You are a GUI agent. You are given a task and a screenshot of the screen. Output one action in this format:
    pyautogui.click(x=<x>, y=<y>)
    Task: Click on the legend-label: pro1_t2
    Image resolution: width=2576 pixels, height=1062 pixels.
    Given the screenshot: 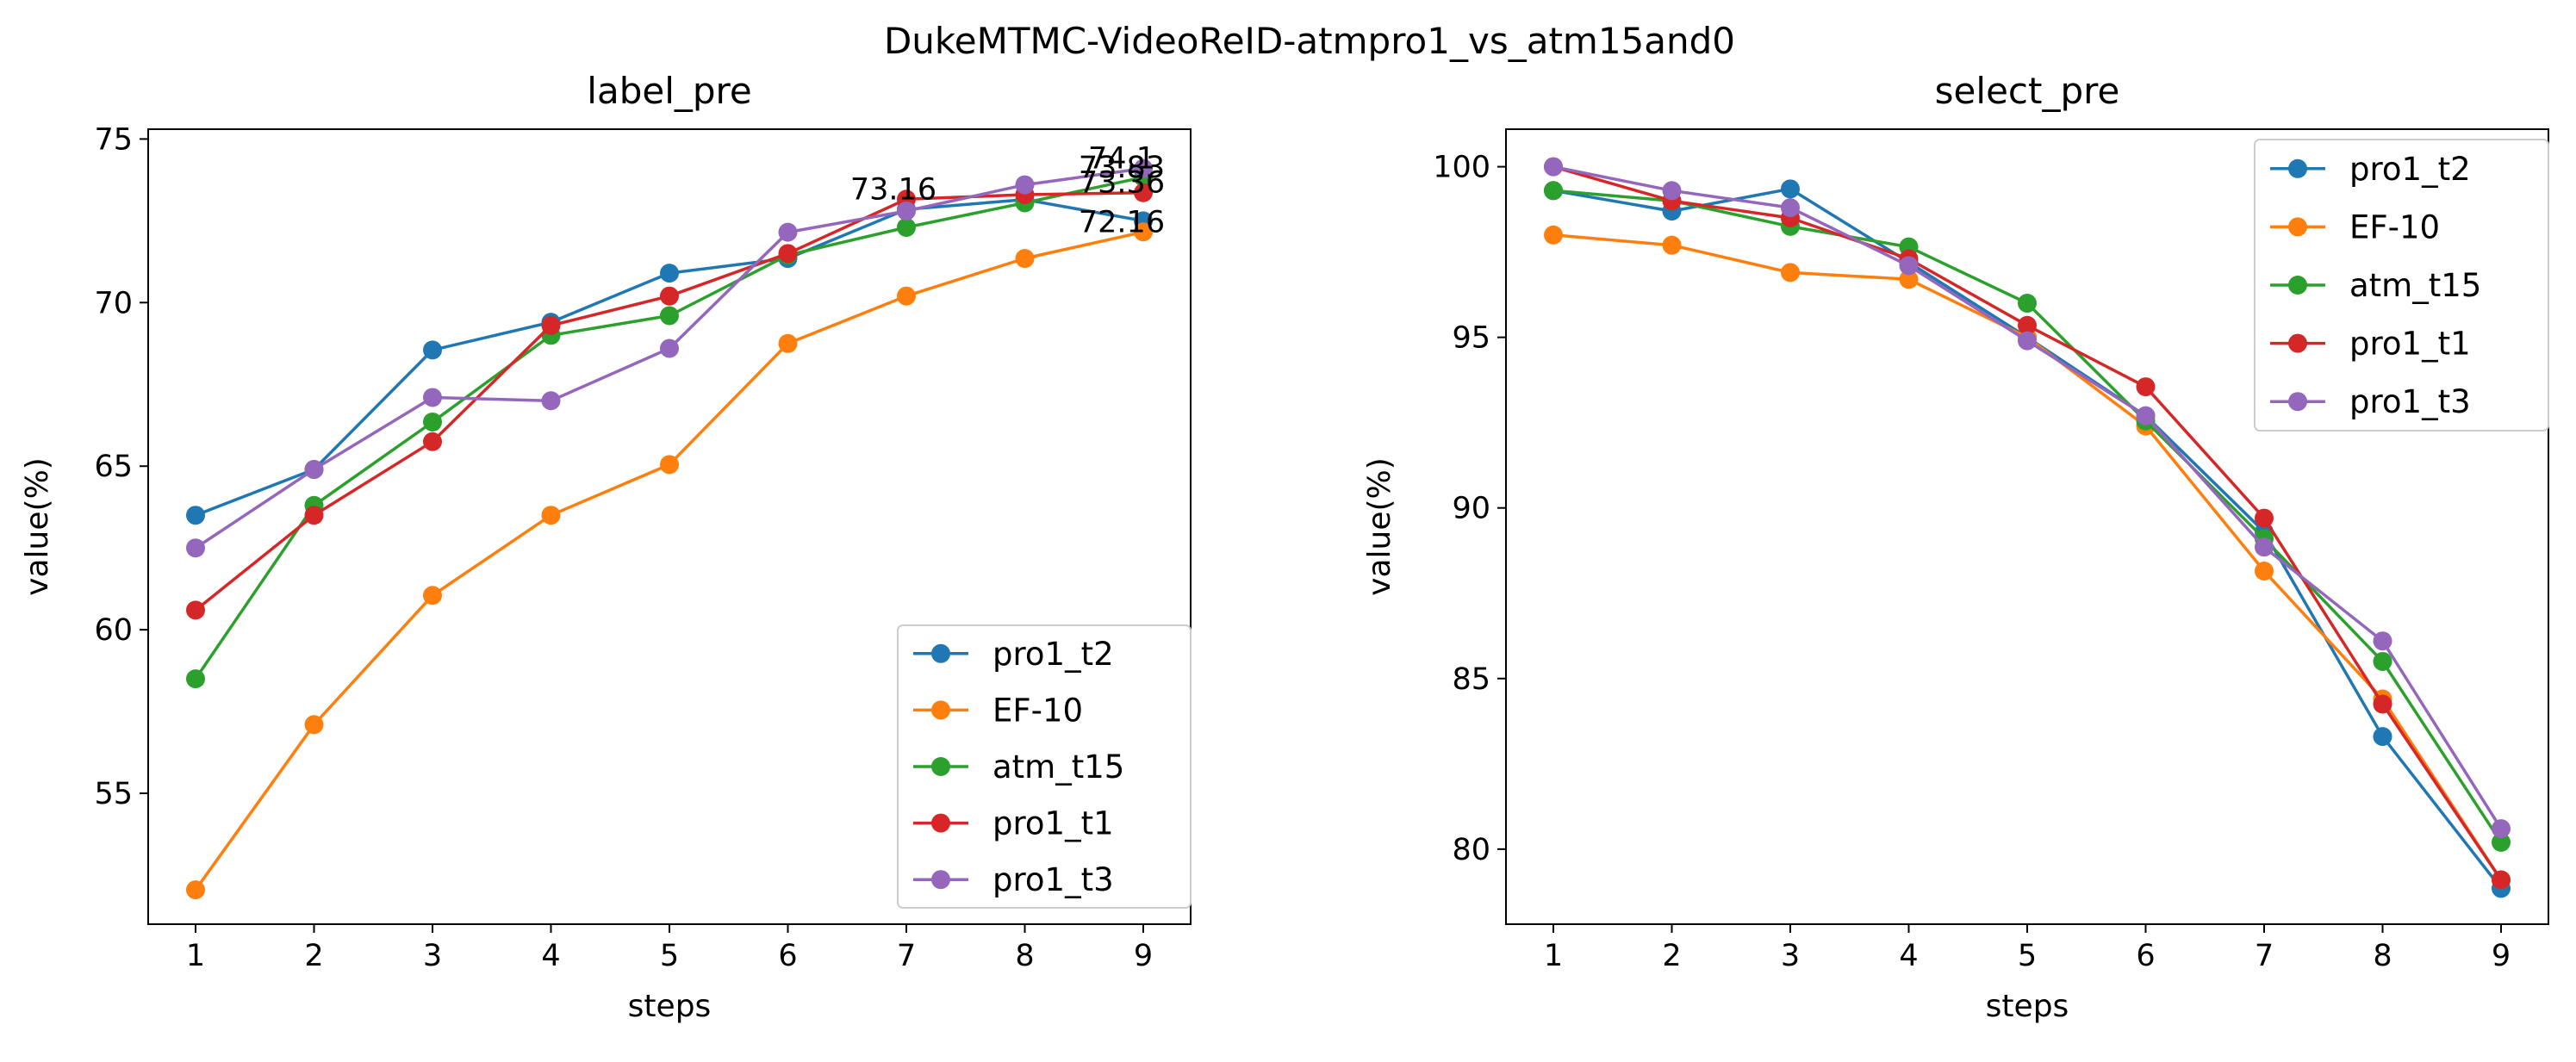 What is the action you would take?
    pyautogui.click(x=2410, y=169)
    